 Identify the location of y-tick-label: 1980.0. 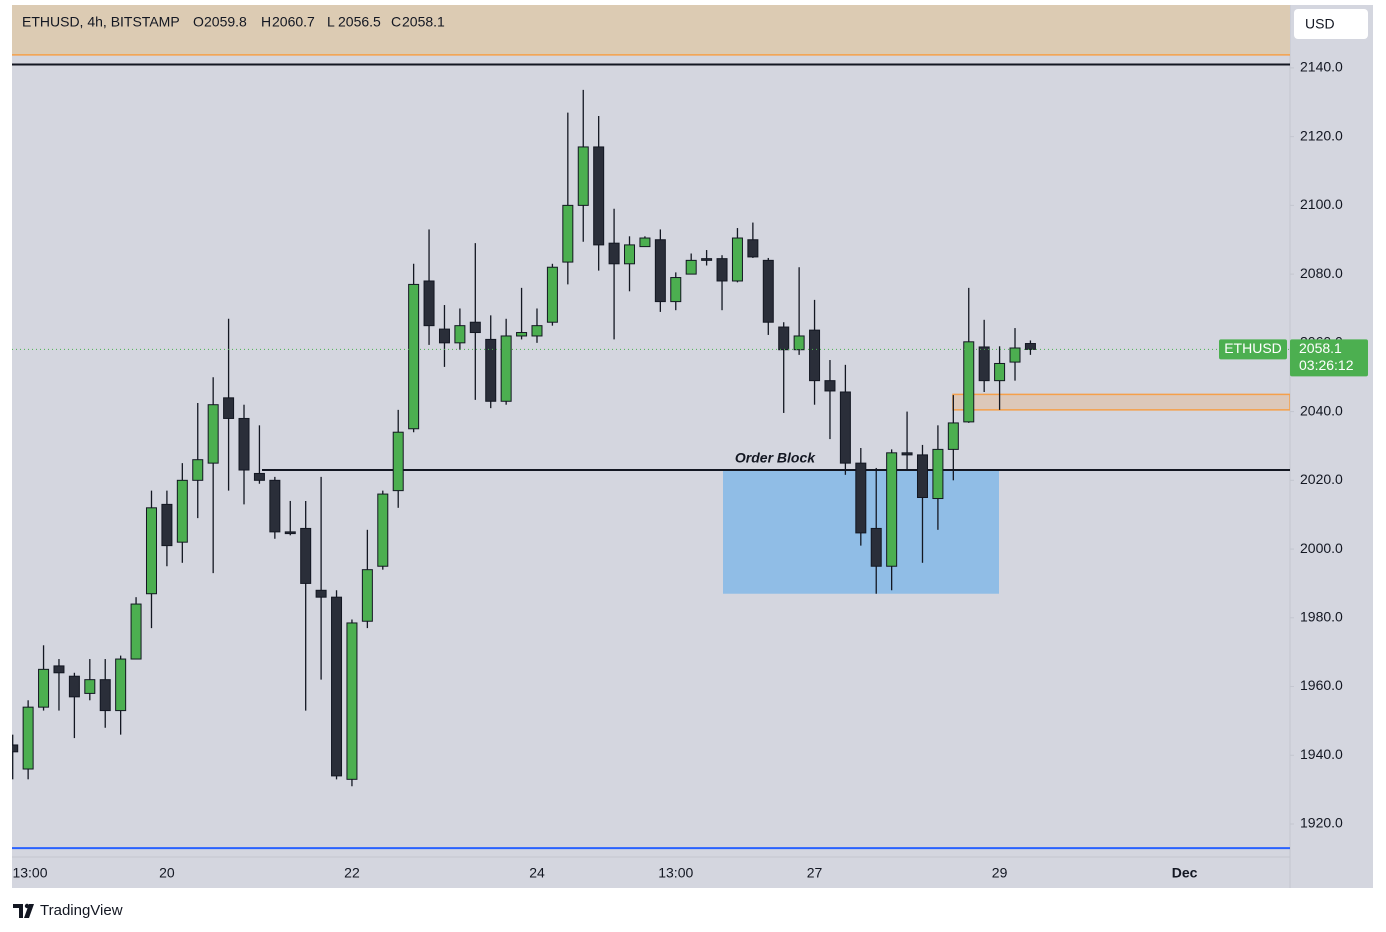
(1321, 616).